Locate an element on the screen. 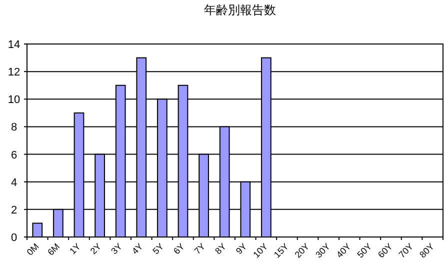  x-tick-label: 40Y is located at coordinates (343, 250).